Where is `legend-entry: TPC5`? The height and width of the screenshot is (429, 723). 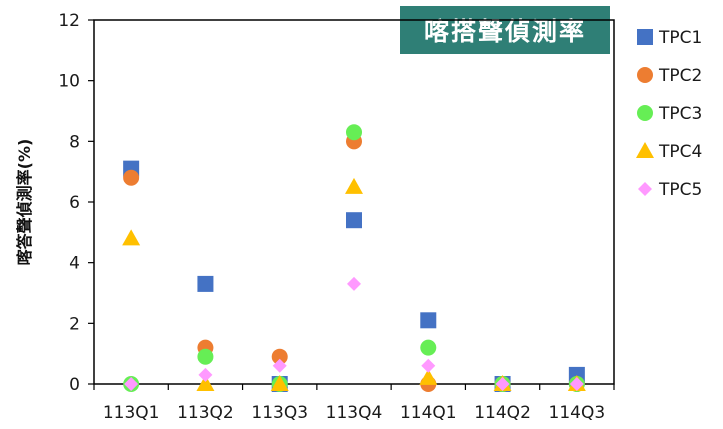
legend-entry: TPC5 is located at coordinates (670, 190).